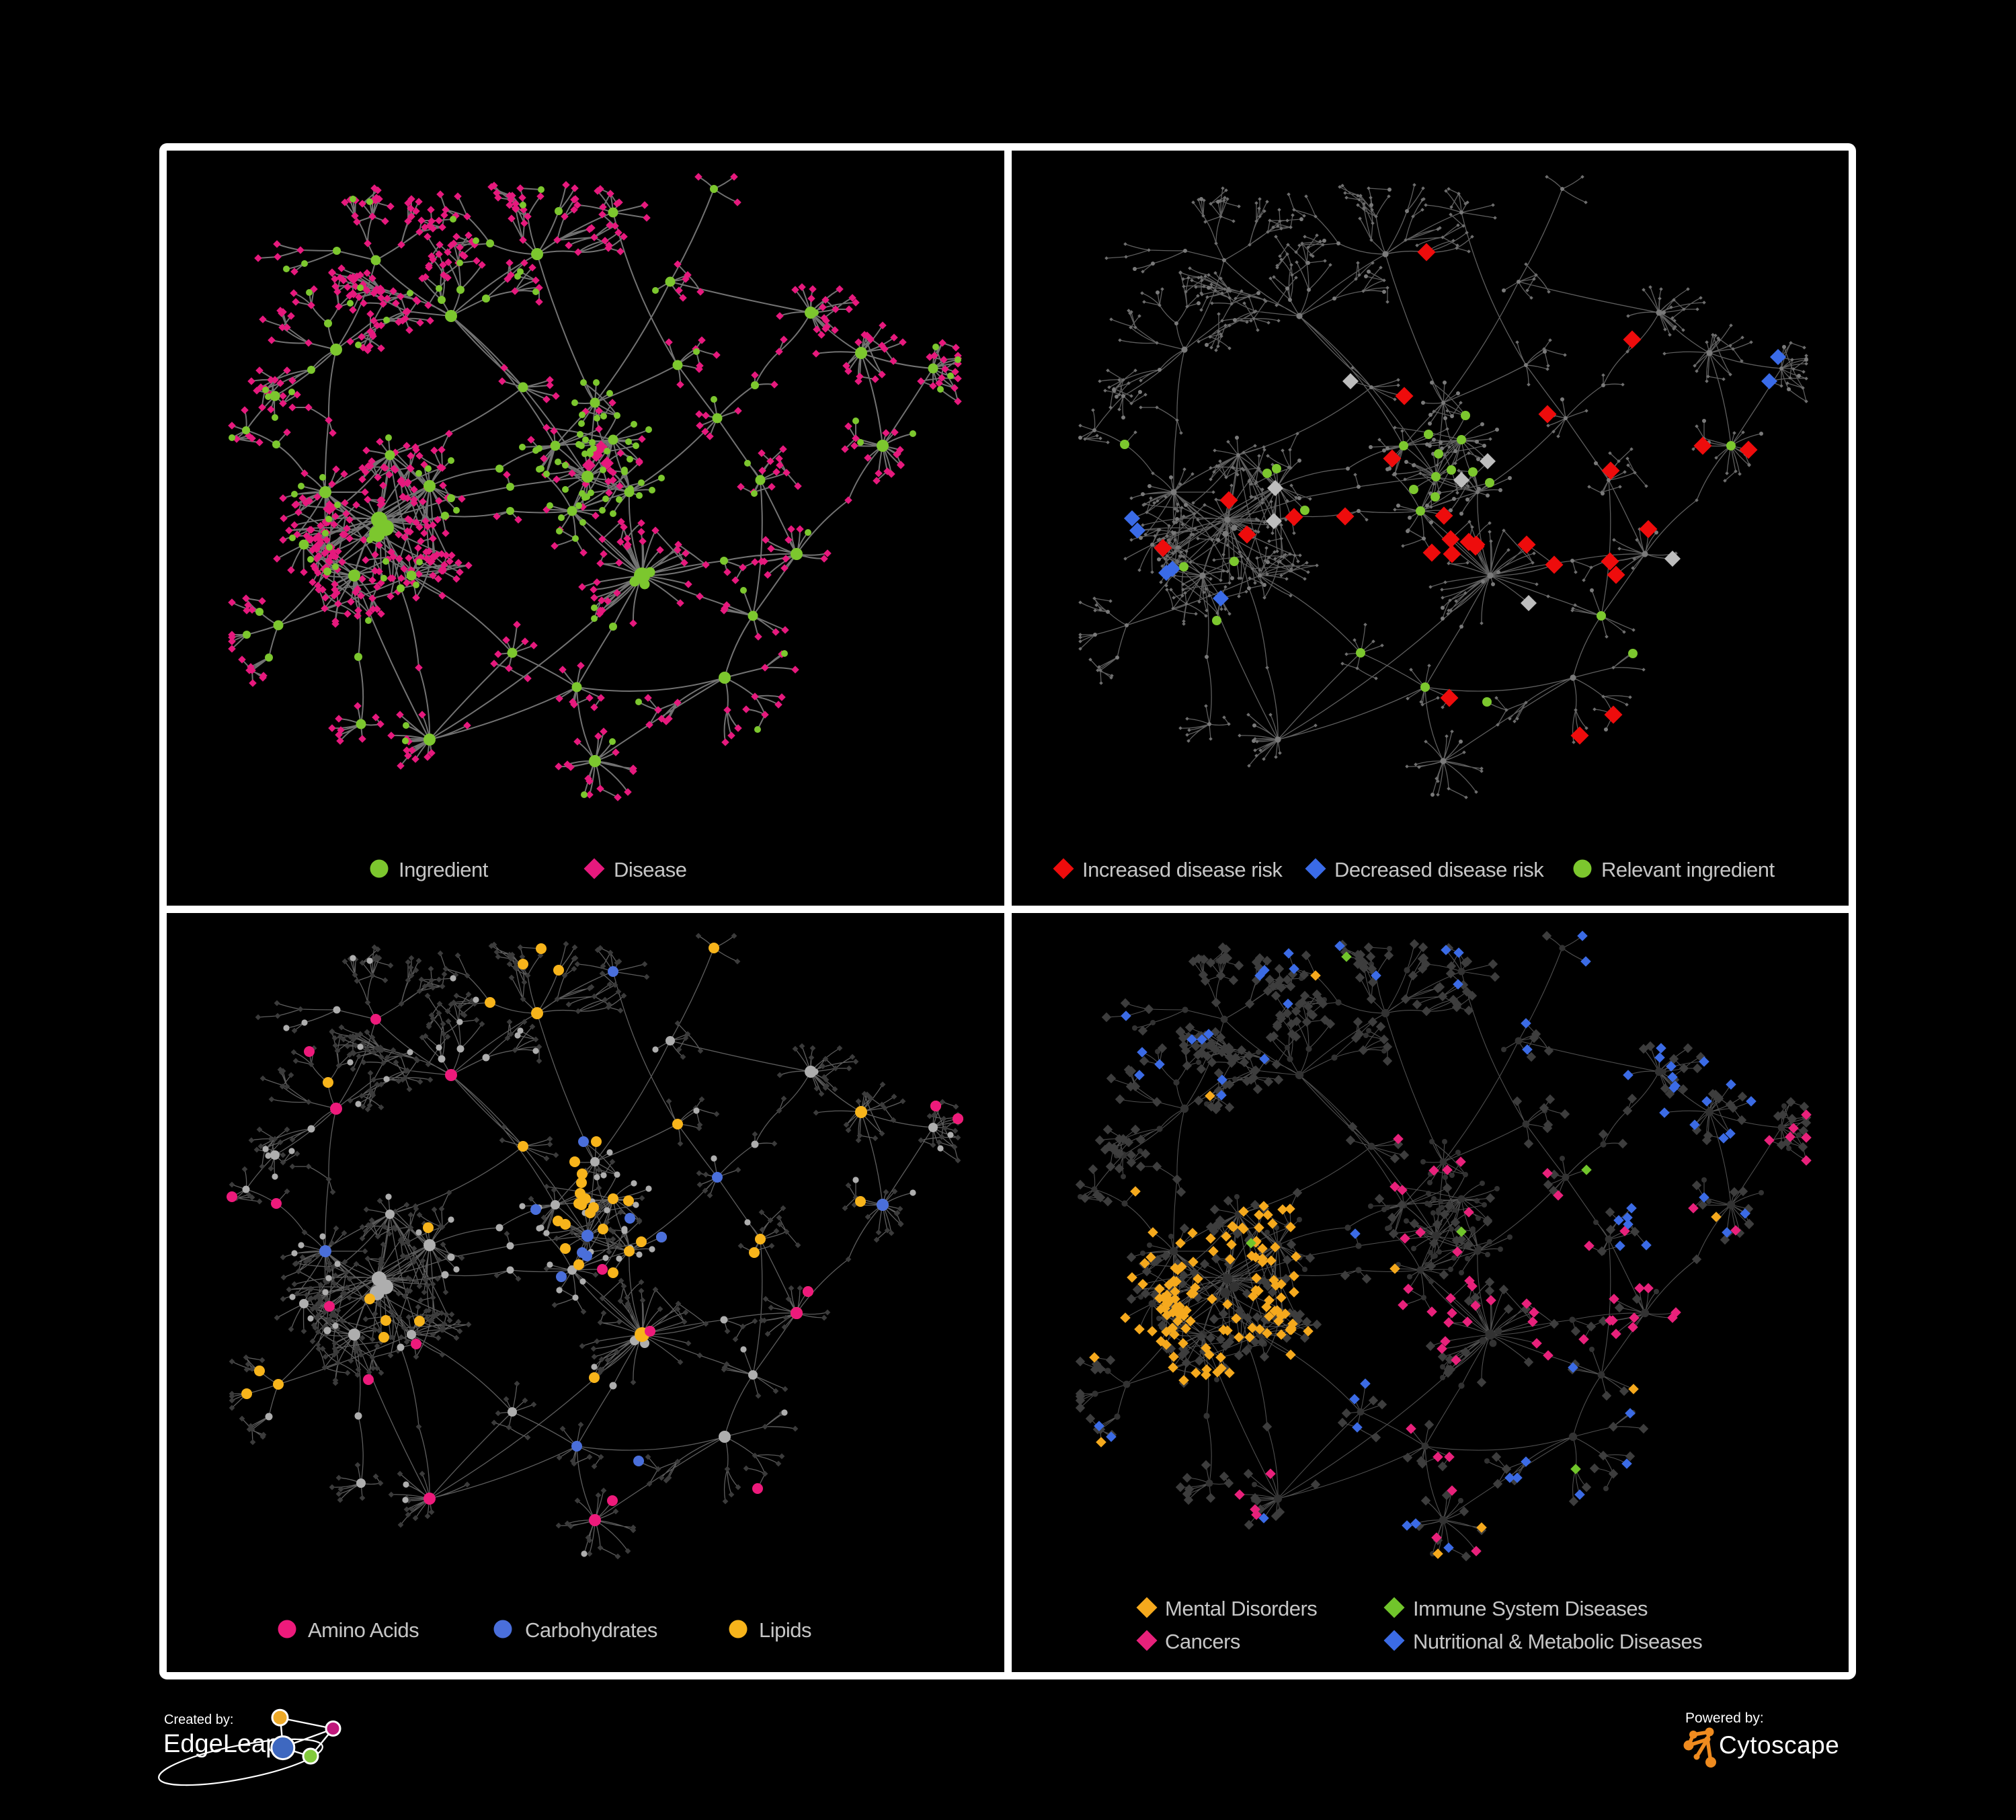 The width and height of the screenshot is (2016, 1820). What do you see at coordinates (1530, 1608) in the screenshot?
I see `svg-text: Immune System Diseases` at bounding box center [1530, 1608].